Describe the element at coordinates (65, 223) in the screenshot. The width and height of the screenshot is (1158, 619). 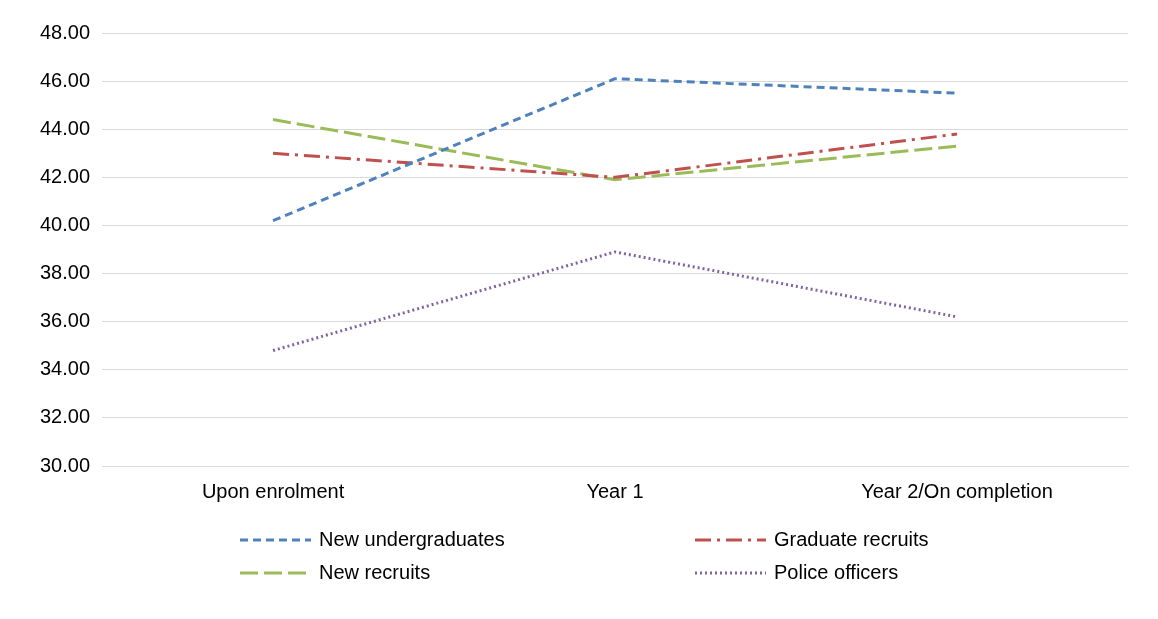
I see `y-tick-label: 40.00` at that location.